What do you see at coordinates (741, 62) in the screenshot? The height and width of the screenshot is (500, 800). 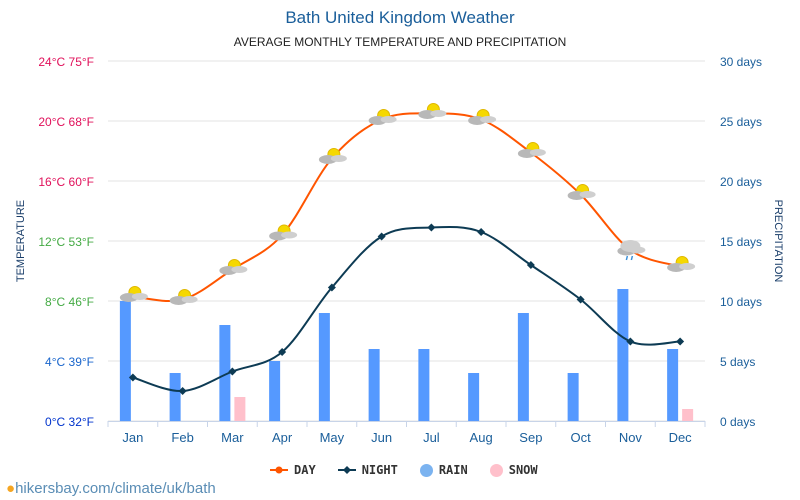 I see `right-tick-label: 30 days` at bounding box center [741, 62].